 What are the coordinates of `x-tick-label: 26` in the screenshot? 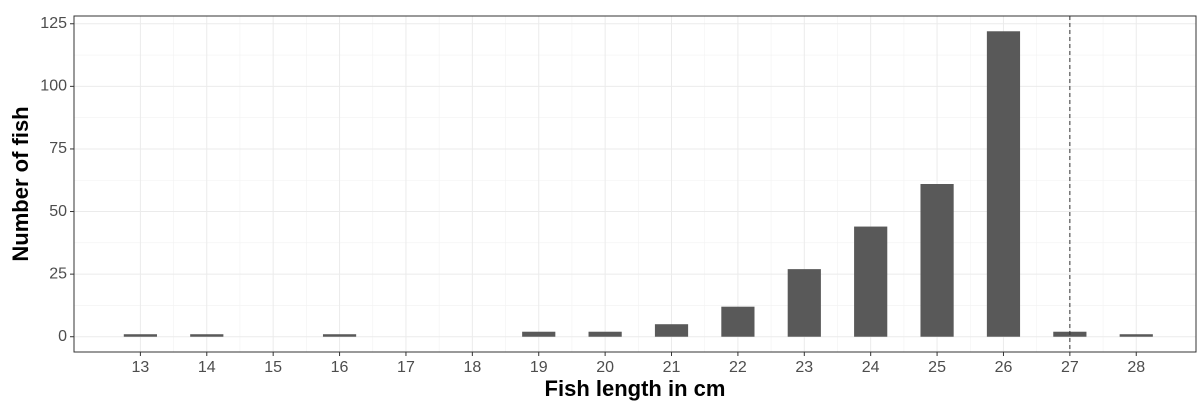 It's located at (1004, 367).